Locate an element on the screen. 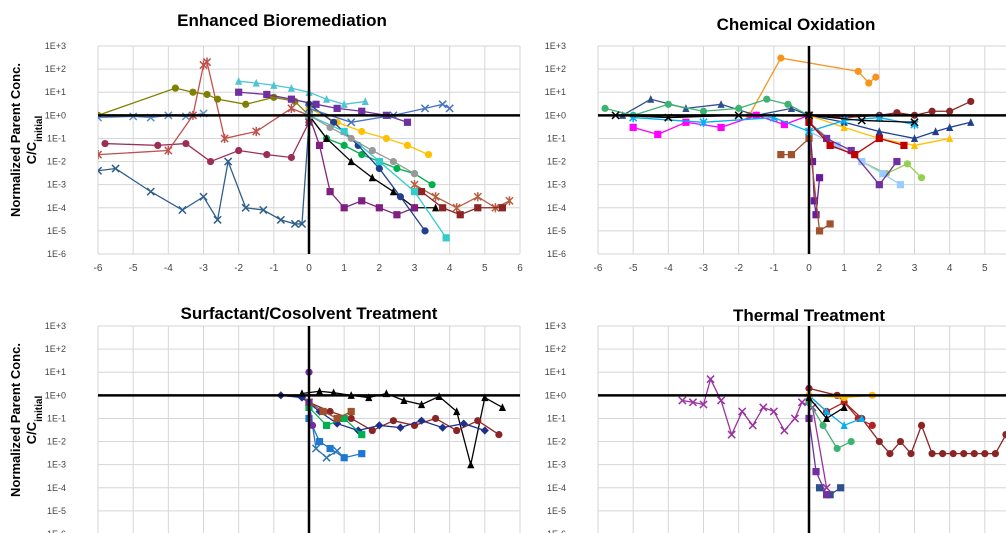 The height and width of the screenshot is (533, 1006). y-tick-label: 1E+2 is located at coordinates (55, 349).